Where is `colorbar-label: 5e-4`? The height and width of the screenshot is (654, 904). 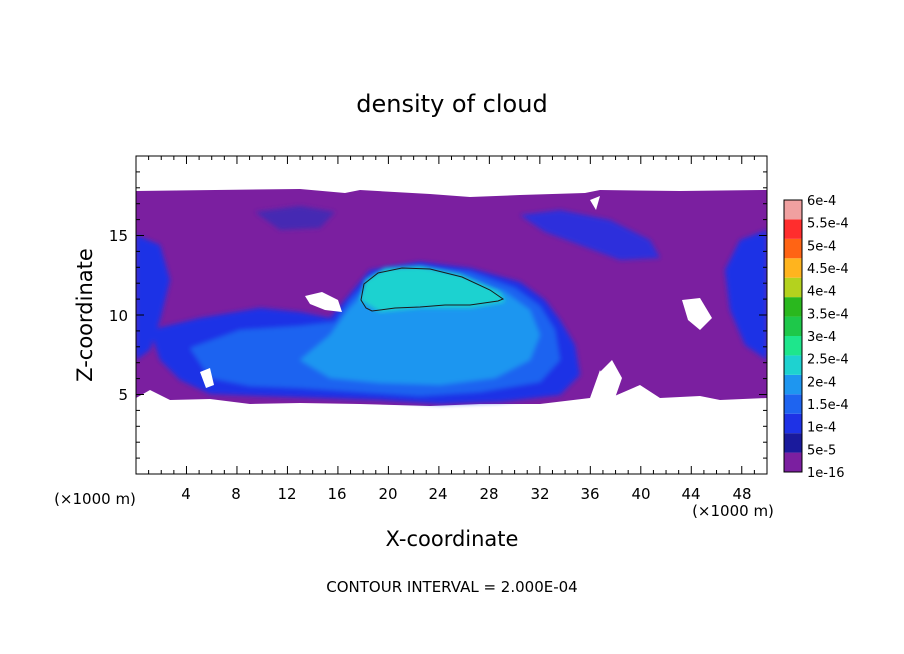
colorbar-label: 5e-4 is located at coordinates (821, 246).